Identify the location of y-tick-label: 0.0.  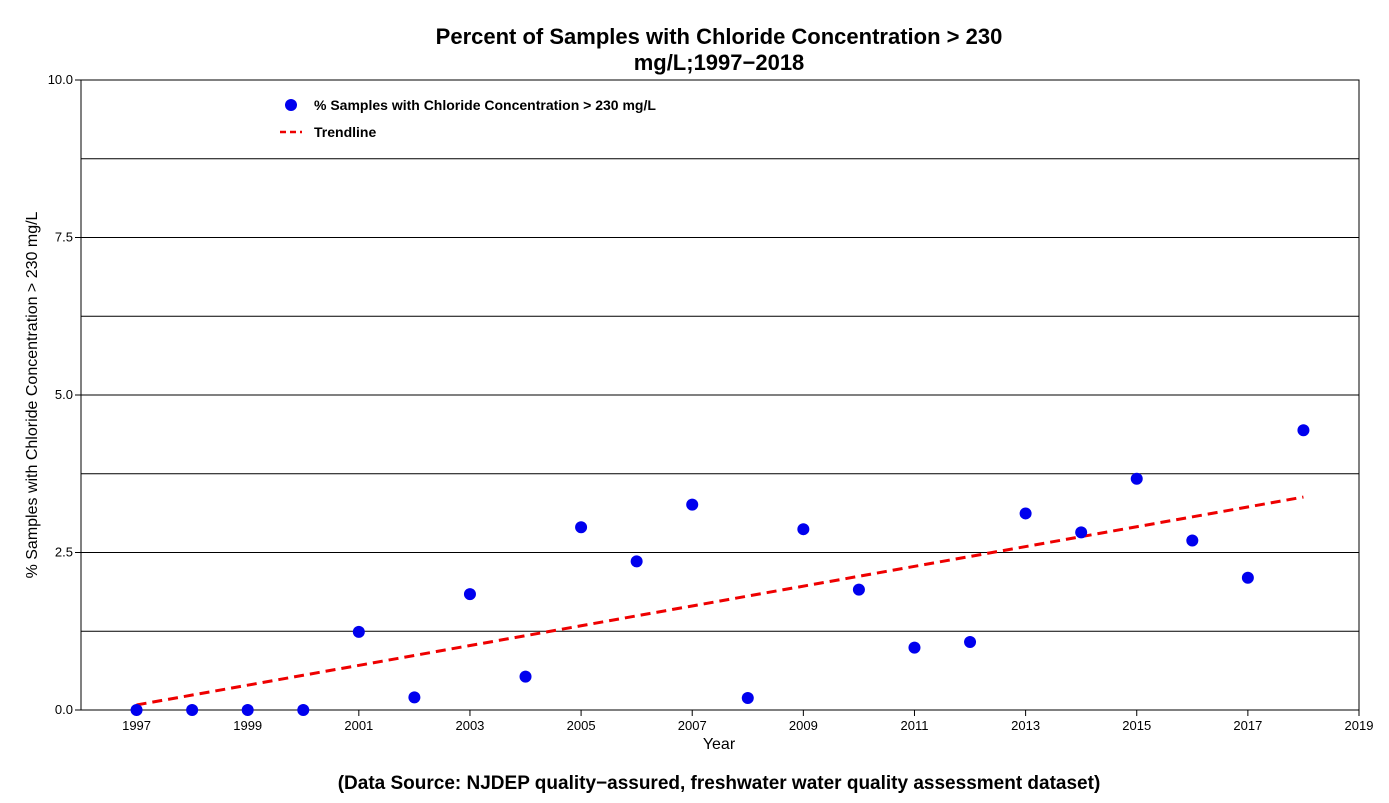
(64, 709).